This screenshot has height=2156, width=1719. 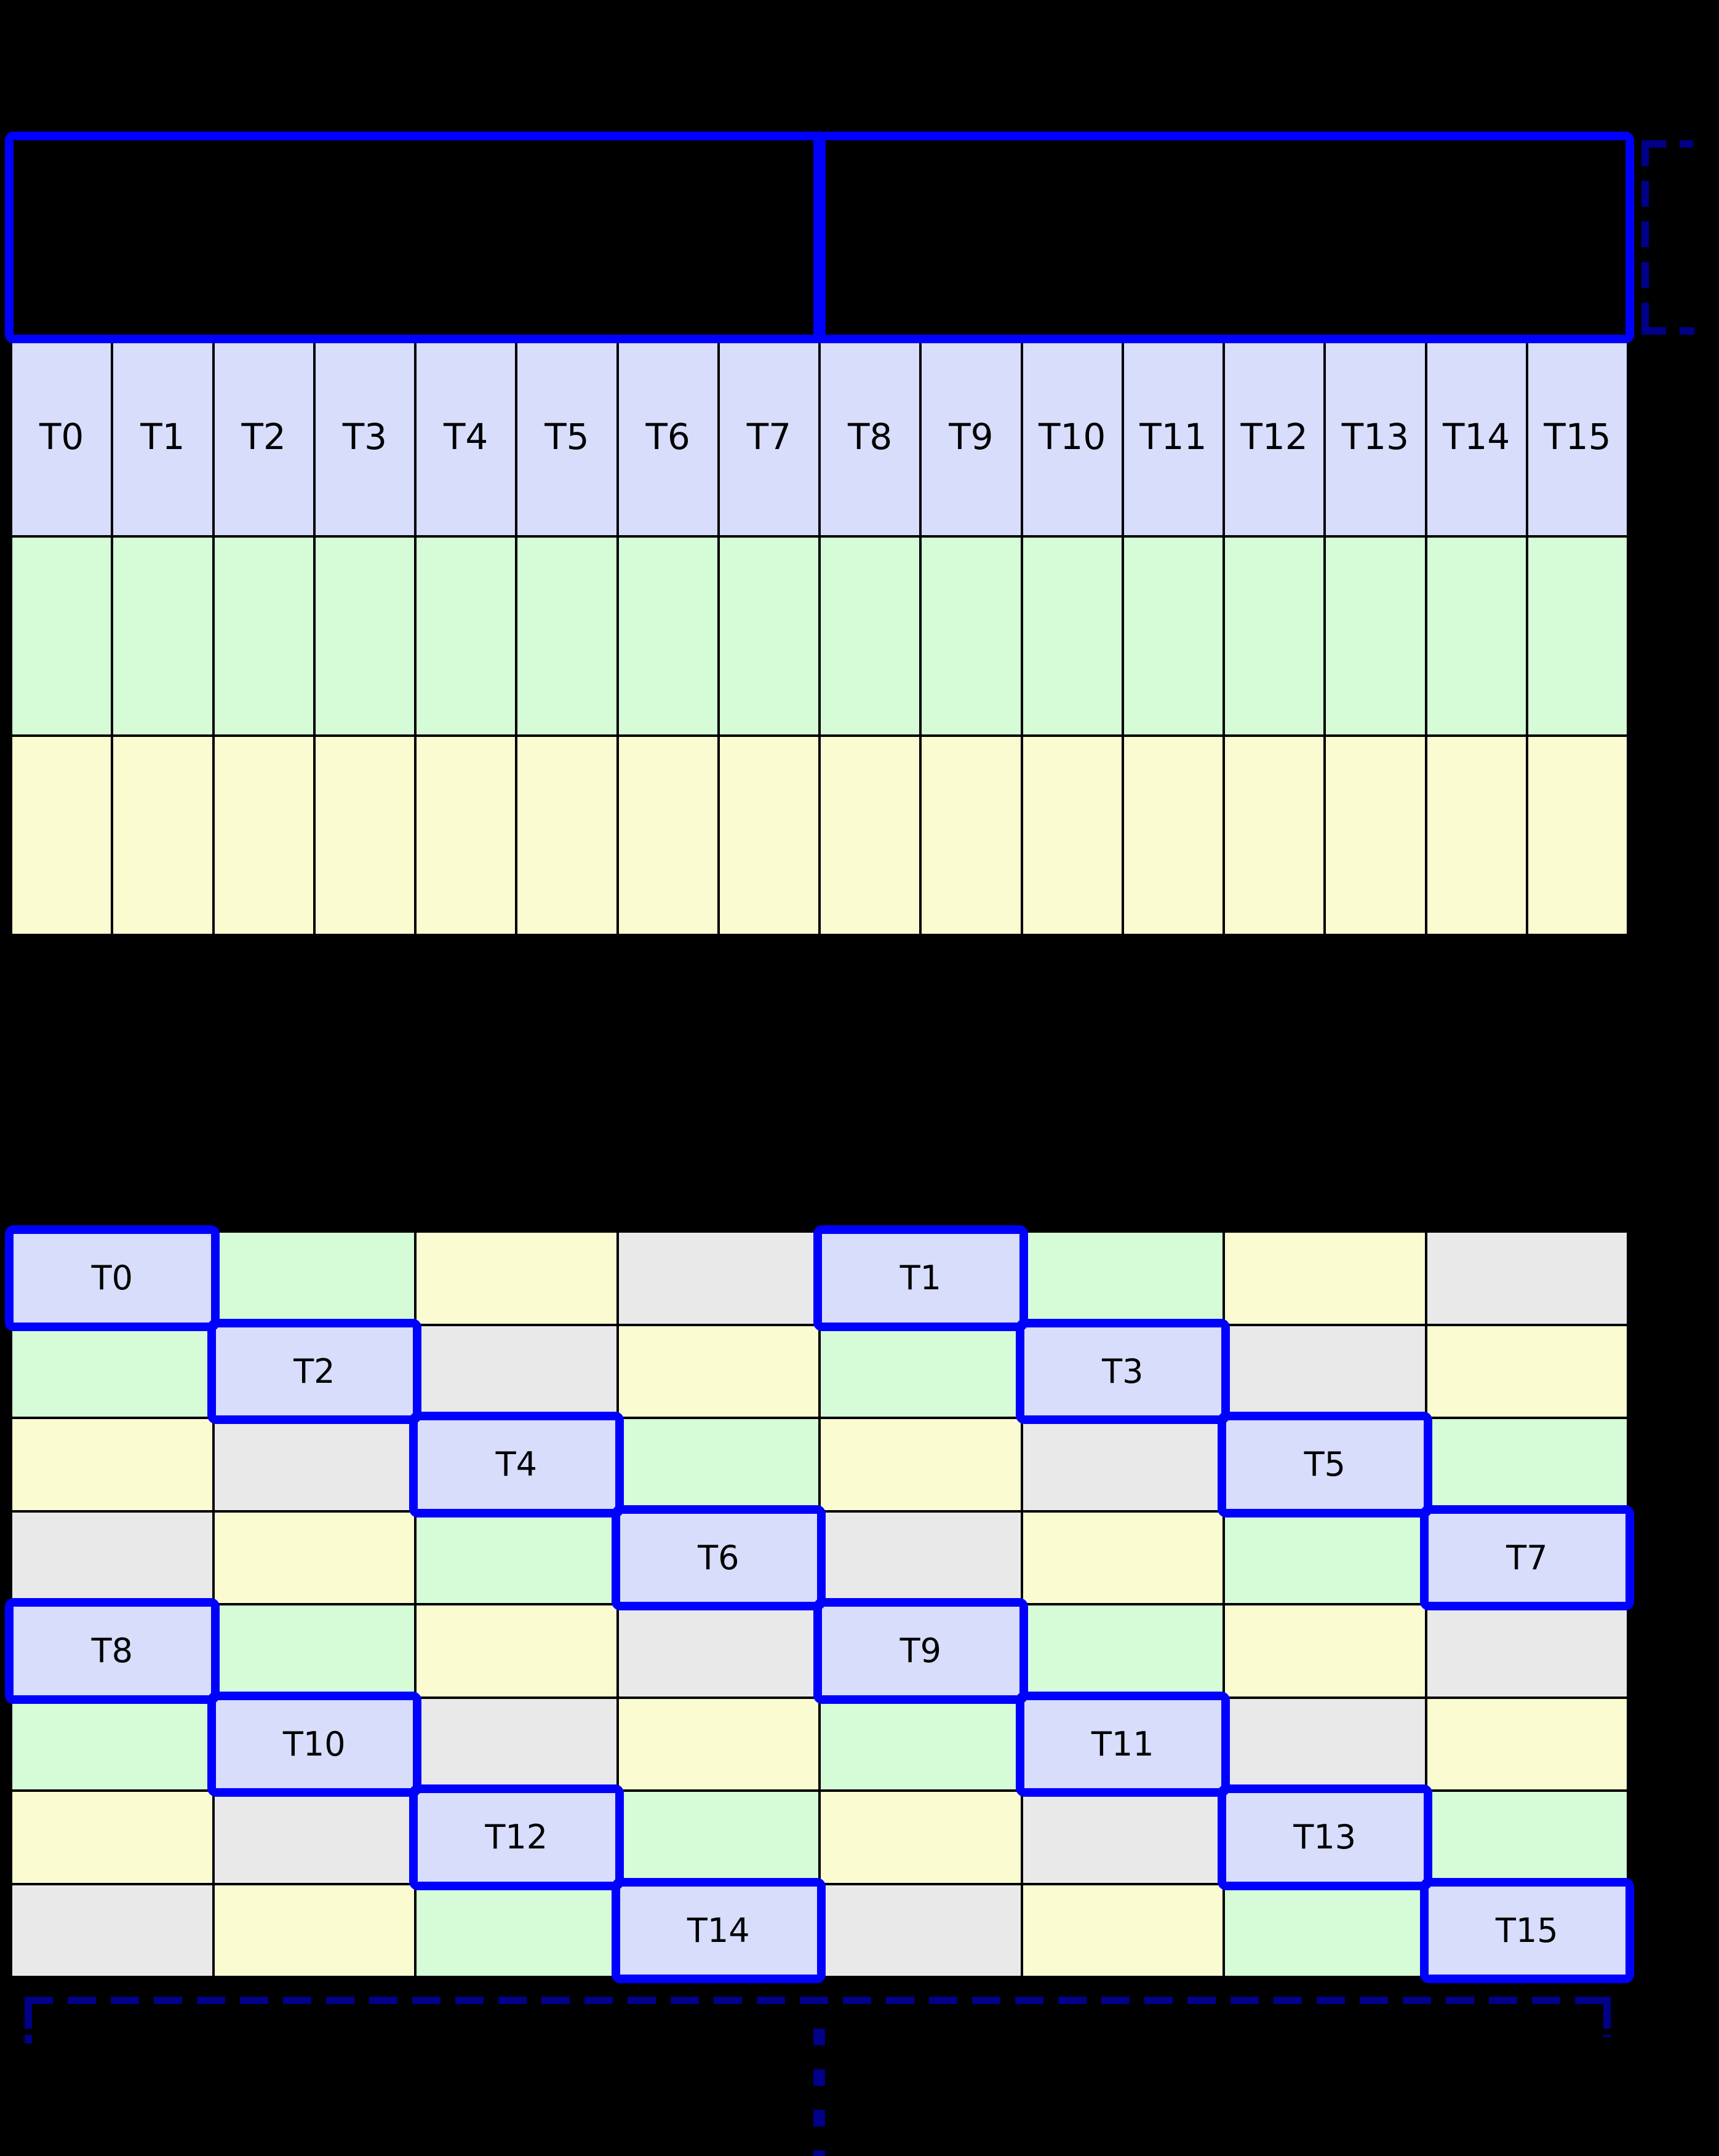 I want to click on bottom-width-bracket-line, so click(x=818, y=2000).